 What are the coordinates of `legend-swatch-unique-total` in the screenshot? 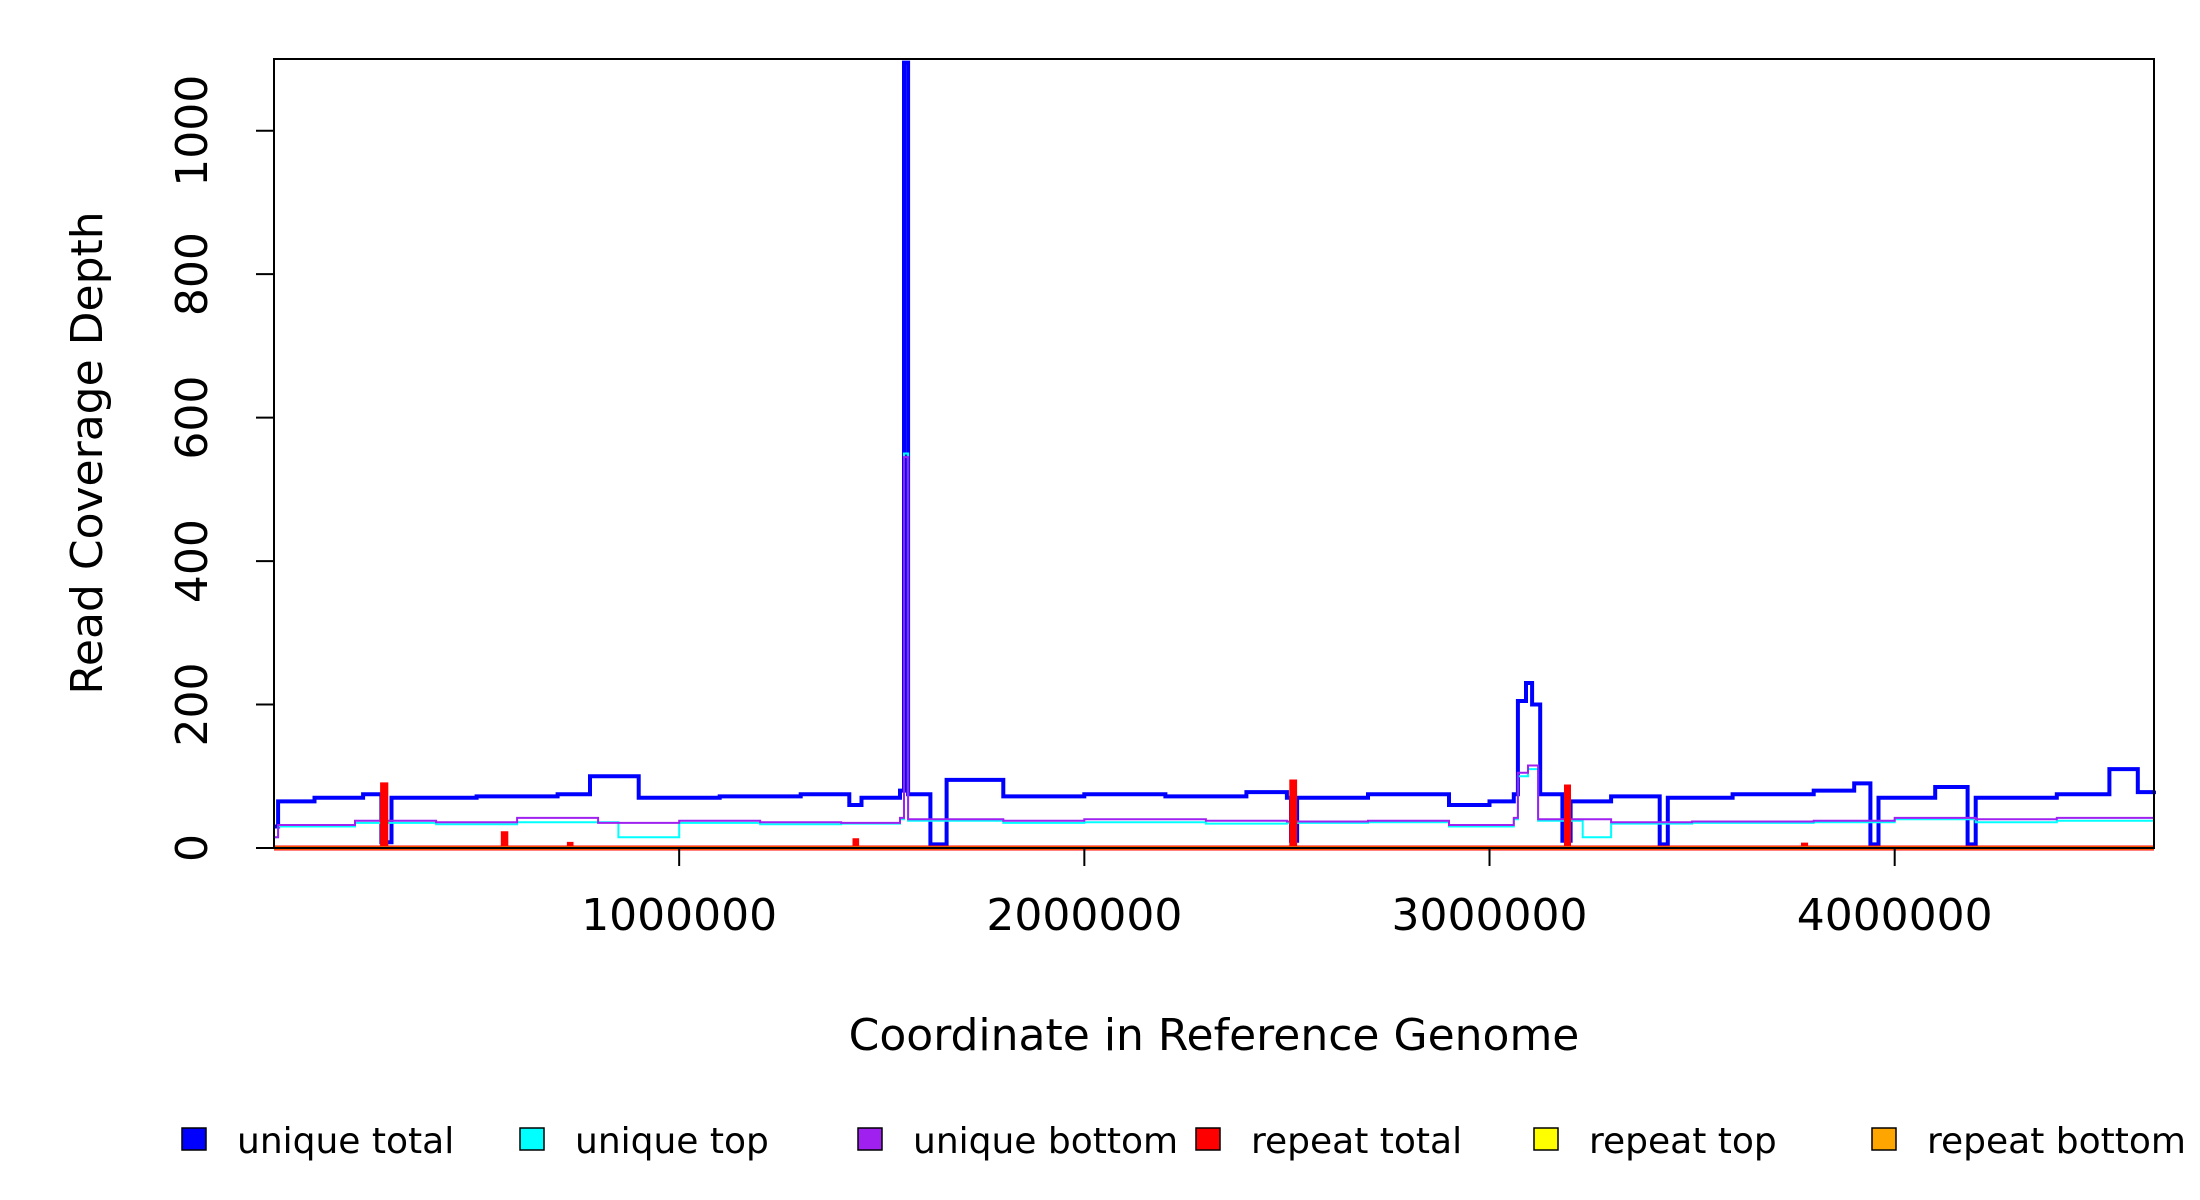 It's located at (194, 1139).